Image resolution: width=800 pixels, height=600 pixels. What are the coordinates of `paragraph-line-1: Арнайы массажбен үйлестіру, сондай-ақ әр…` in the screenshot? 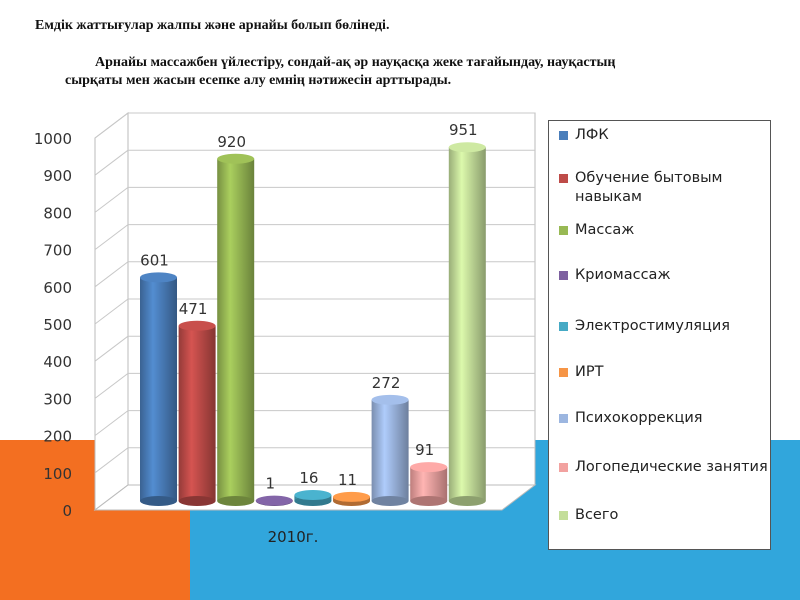 It's located at (355, 62).